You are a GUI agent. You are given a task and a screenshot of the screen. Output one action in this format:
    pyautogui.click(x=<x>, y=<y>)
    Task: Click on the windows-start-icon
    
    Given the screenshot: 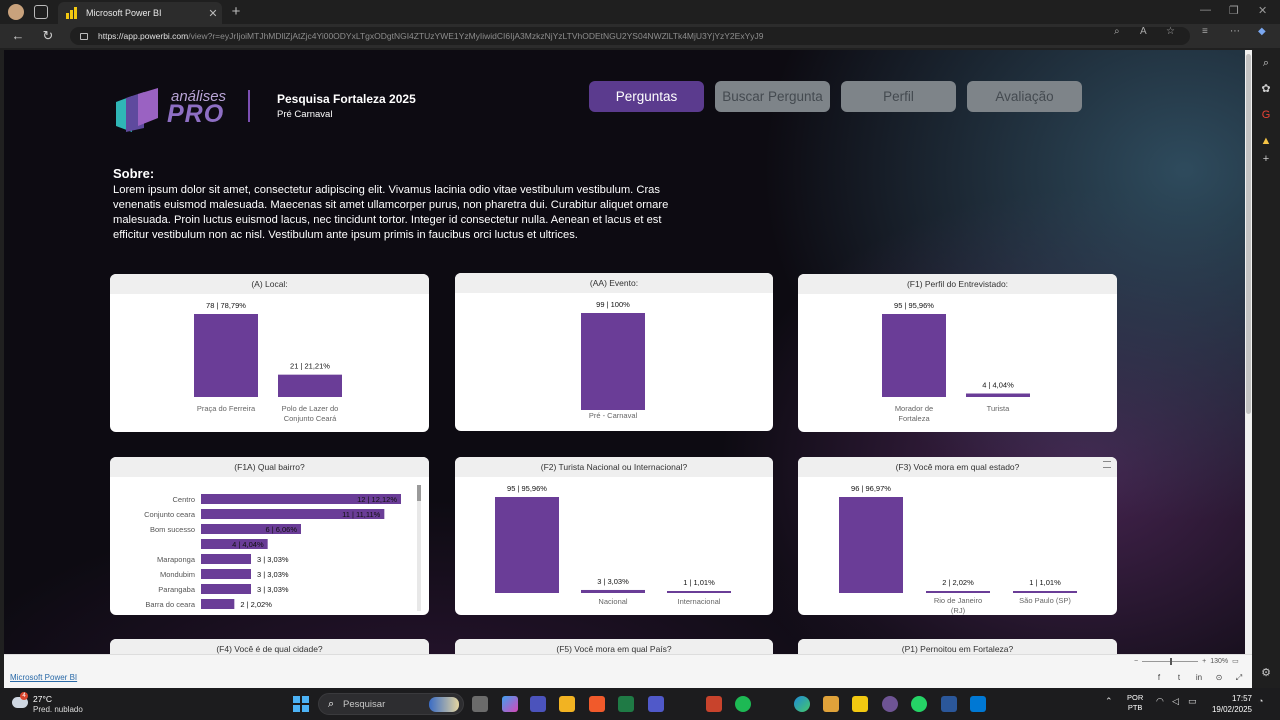 What is the action you would take?
    pyautogui.click(x=301, y=704)
    